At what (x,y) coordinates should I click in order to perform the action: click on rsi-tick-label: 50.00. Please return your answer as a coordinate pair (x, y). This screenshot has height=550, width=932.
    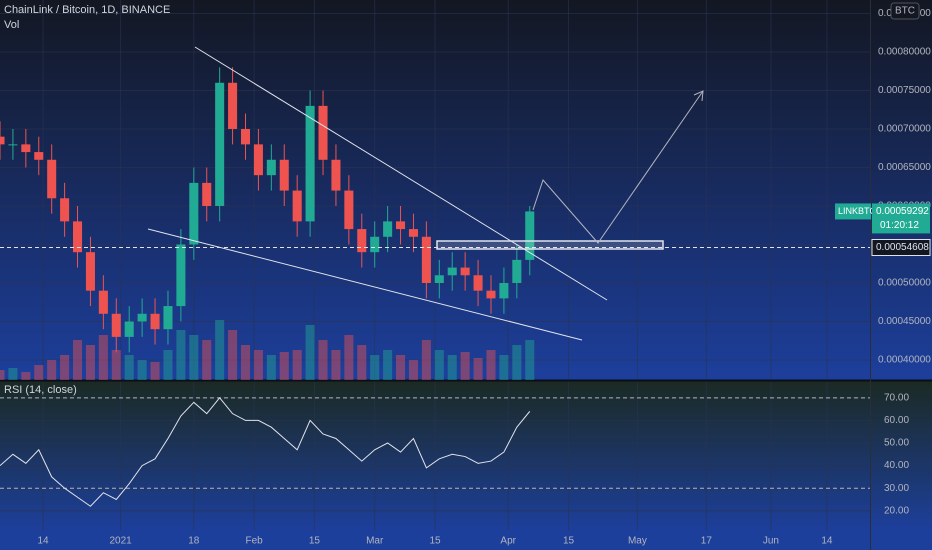
    Looking at the image, I should click on (896, 443).